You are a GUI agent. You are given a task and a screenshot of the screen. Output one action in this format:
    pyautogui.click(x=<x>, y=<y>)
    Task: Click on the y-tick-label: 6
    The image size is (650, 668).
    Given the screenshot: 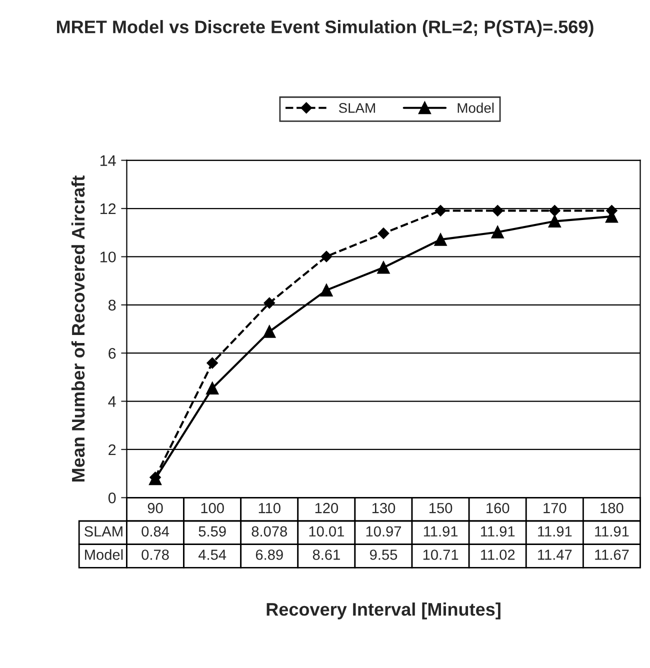 What is the action you would take?
    pyautogui.click(x=112, y=353)
    